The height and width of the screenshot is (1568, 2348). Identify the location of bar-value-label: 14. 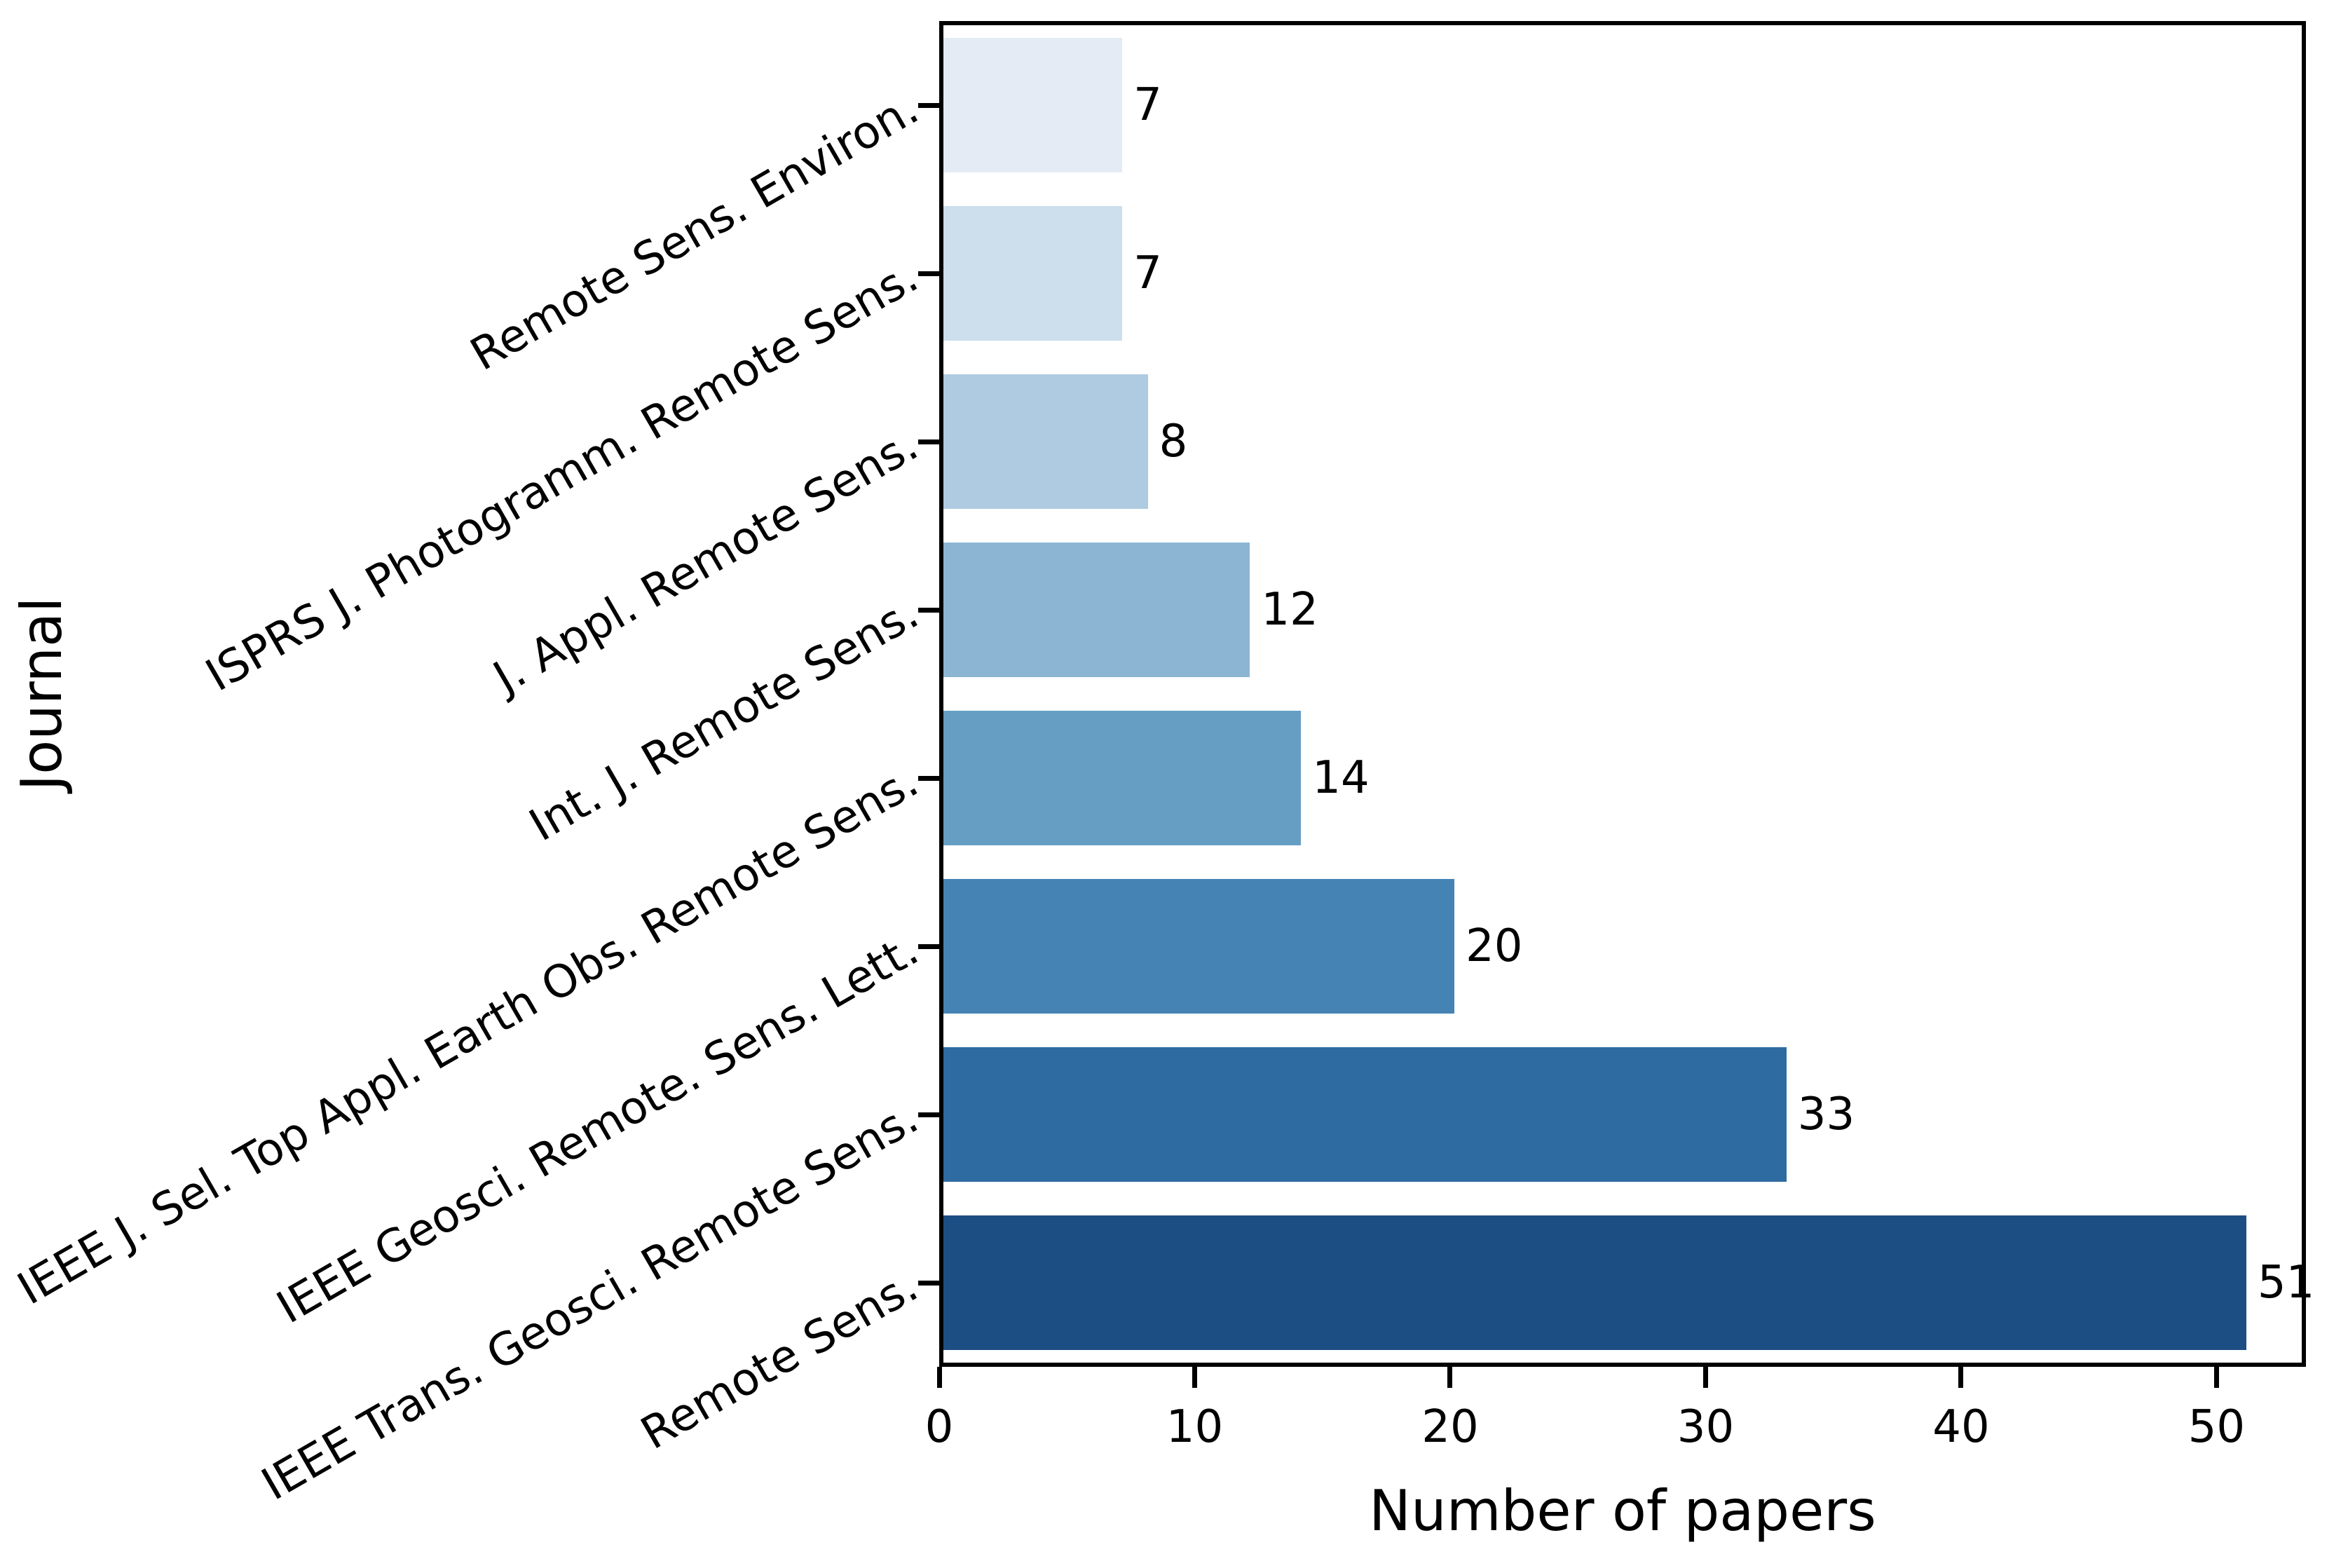
(1341, 778).